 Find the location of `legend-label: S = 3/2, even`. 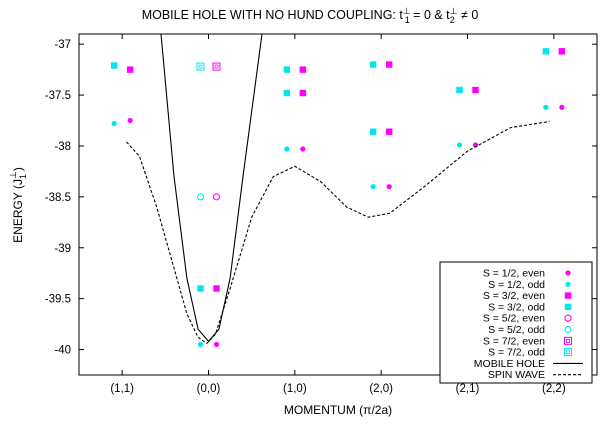

legend-label: S = 3/2, even is located at coordinates (514, 296).